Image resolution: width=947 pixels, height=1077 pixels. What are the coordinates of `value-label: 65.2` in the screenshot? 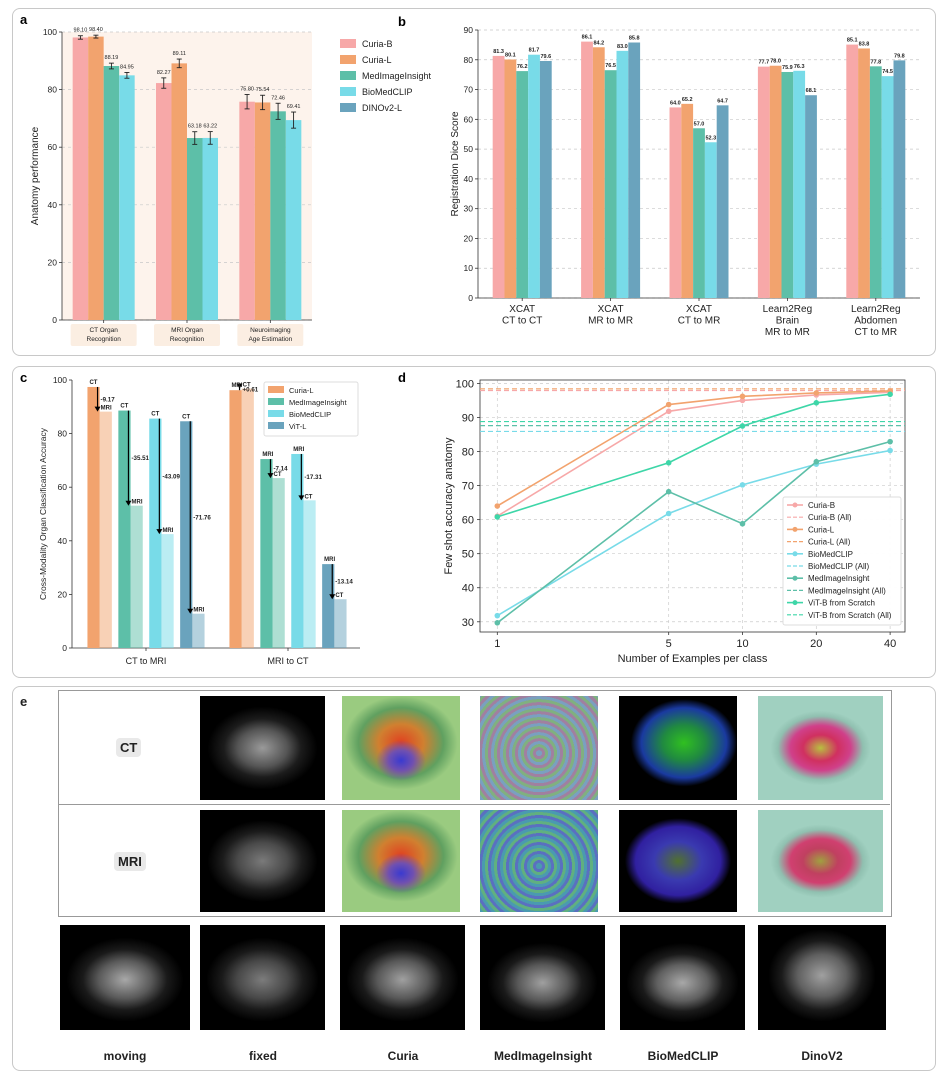 It's located at (687, 100).